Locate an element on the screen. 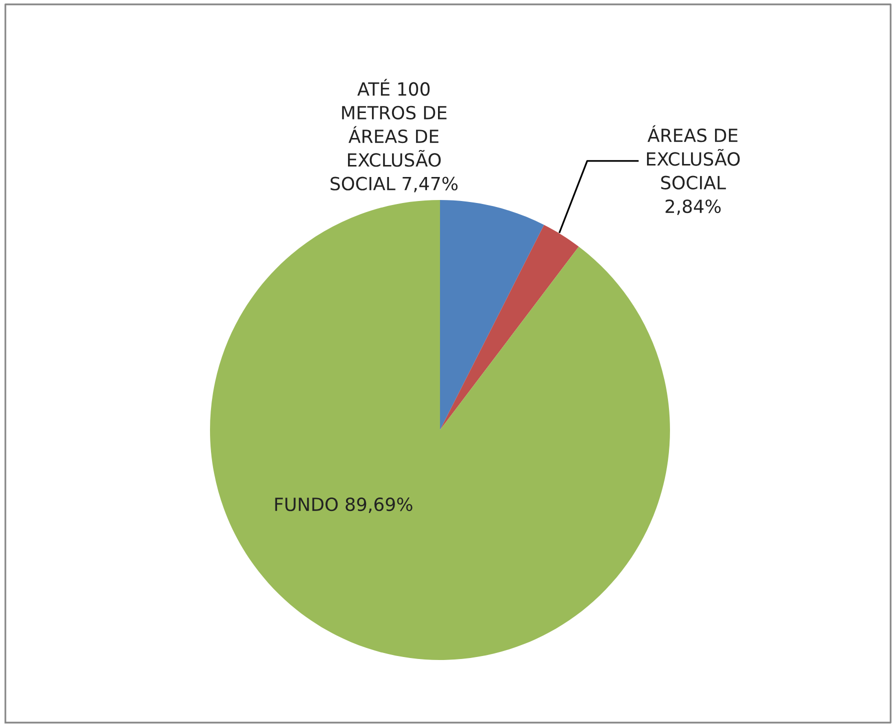 The image size is (896, 727). slice-label: FUNDO 89,69% is located at coordinates (343, 505).